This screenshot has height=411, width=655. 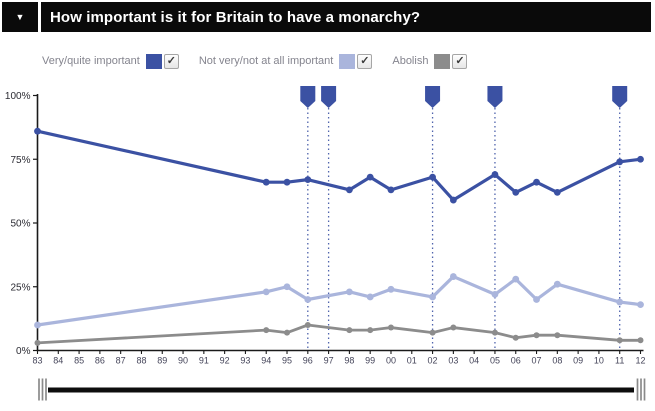 What do you see at coordinates (619, 361) in the screenshot?
I see `x-tick-label: 11` at bounding box center [619, 361].